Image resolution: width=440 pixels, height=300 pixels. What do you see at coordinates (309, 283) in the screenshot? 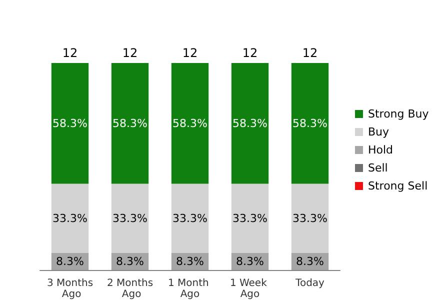
I see `x-tick-label: Today` at bounding box center [309, 283].